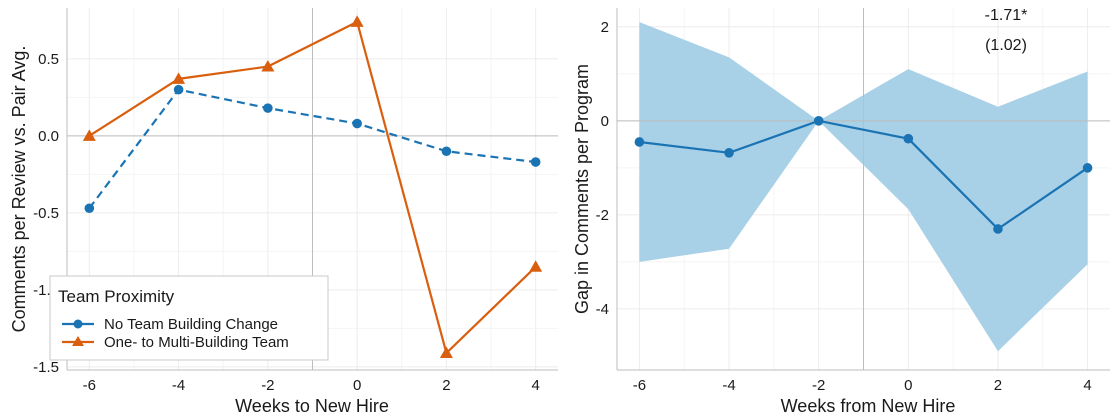 This screenshot has height=417, width=1112. I want to click on standard-error-annotation: (1.02), so click(1006, 45).